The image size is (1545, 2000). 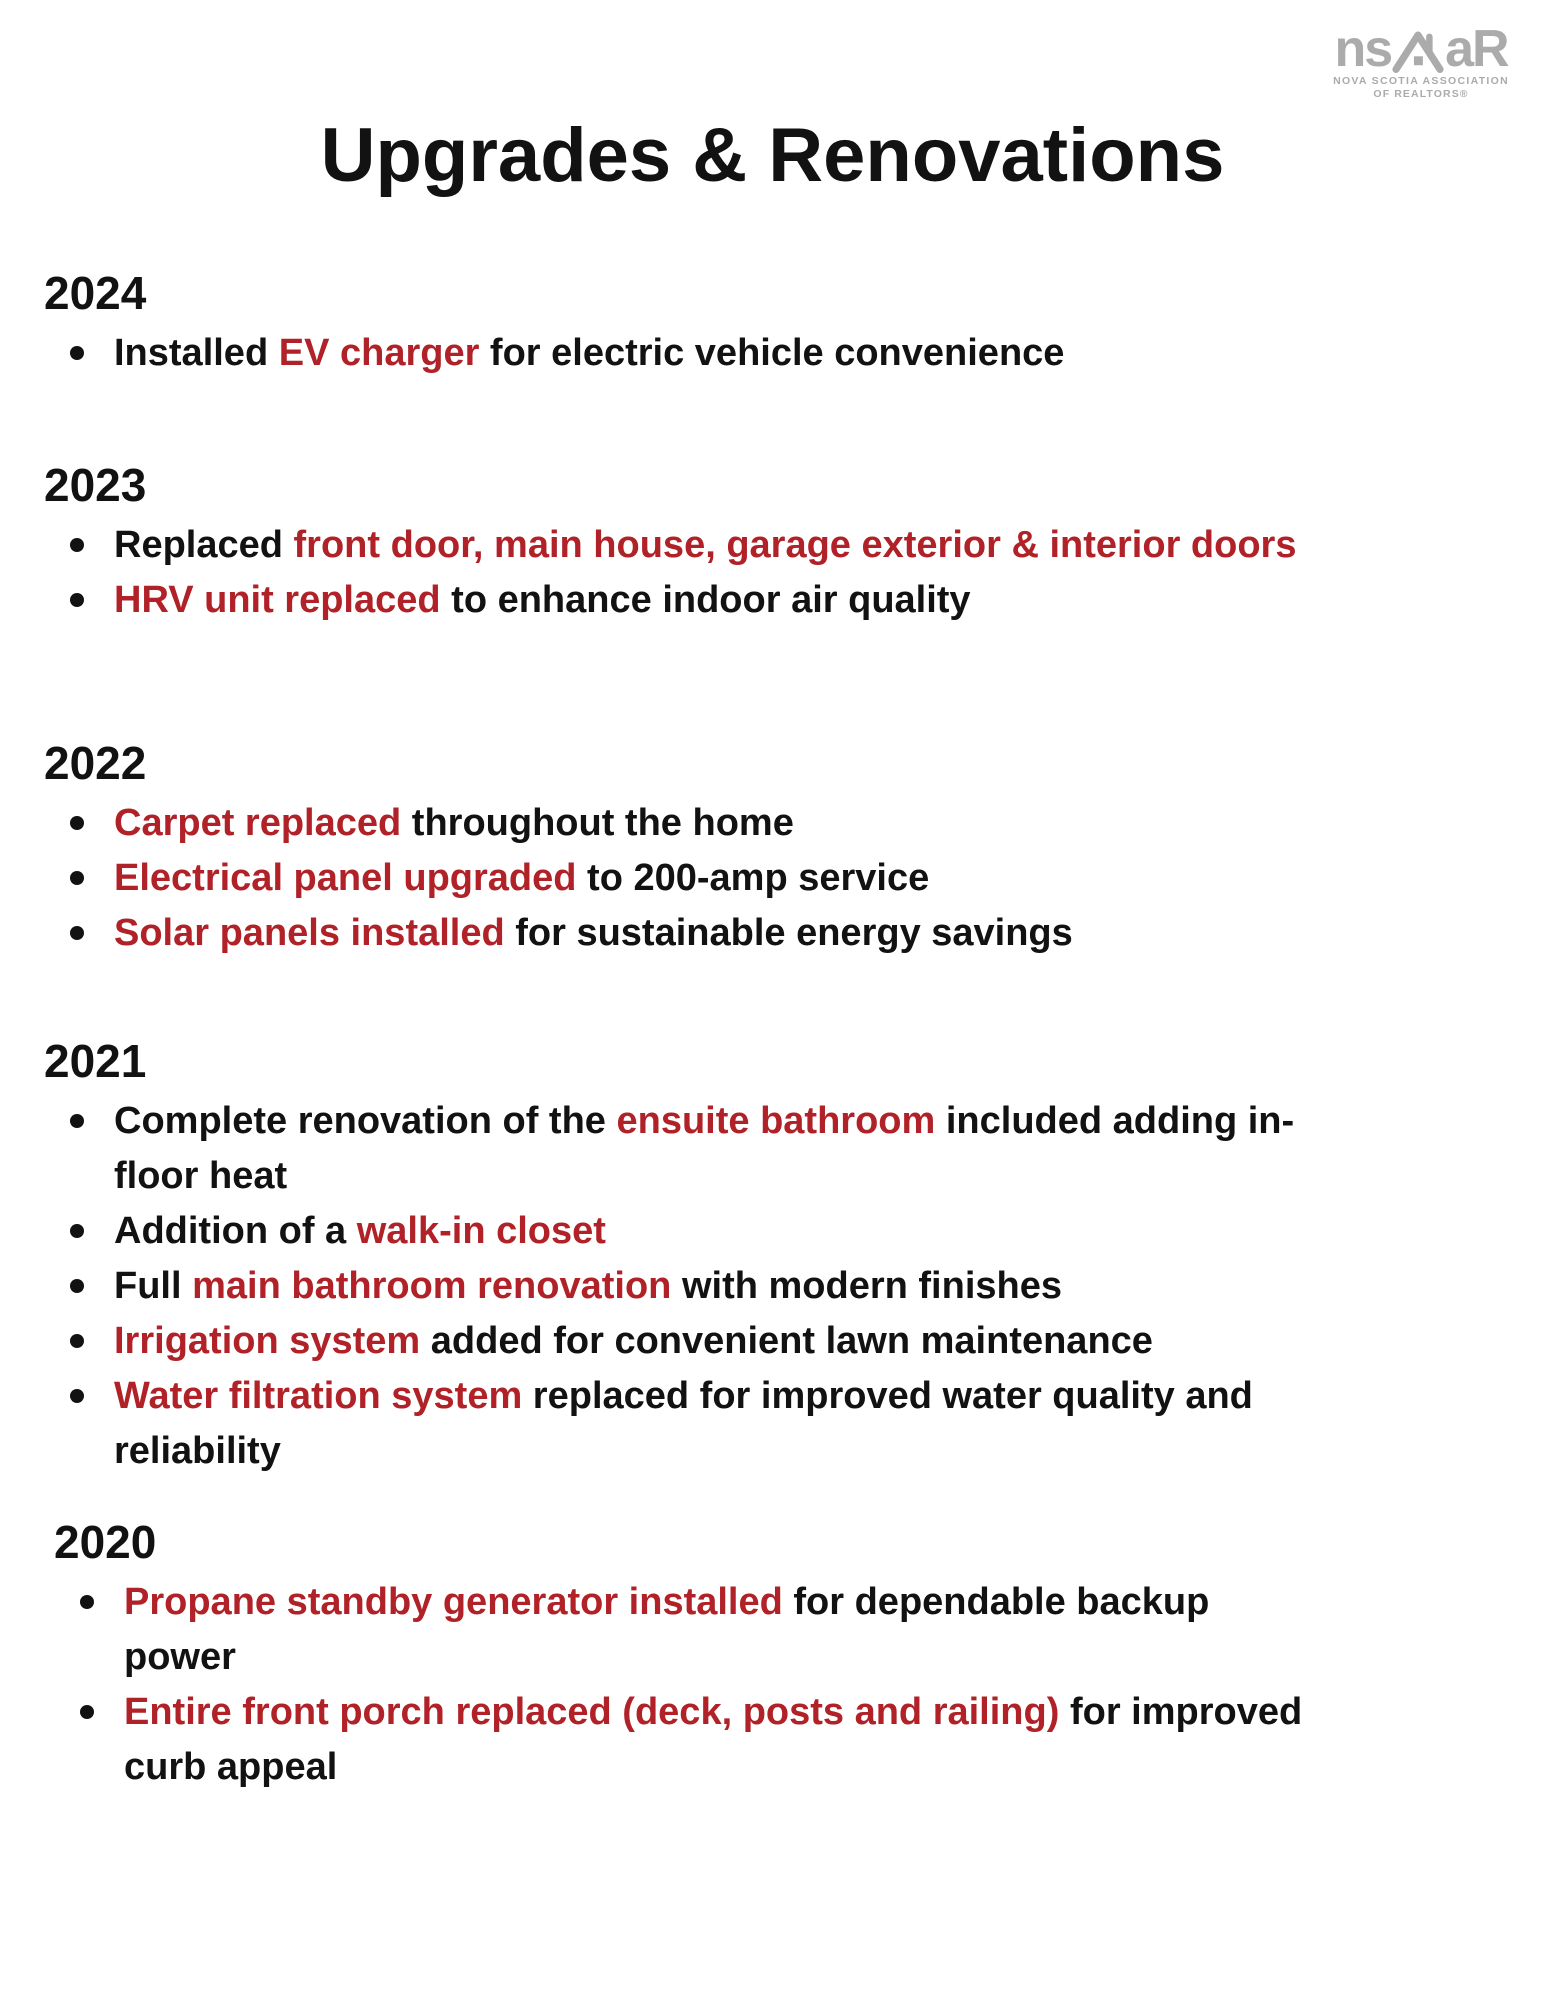 I want to click on highlighted-text: Irrigation system, so click(x=267, y=1341).